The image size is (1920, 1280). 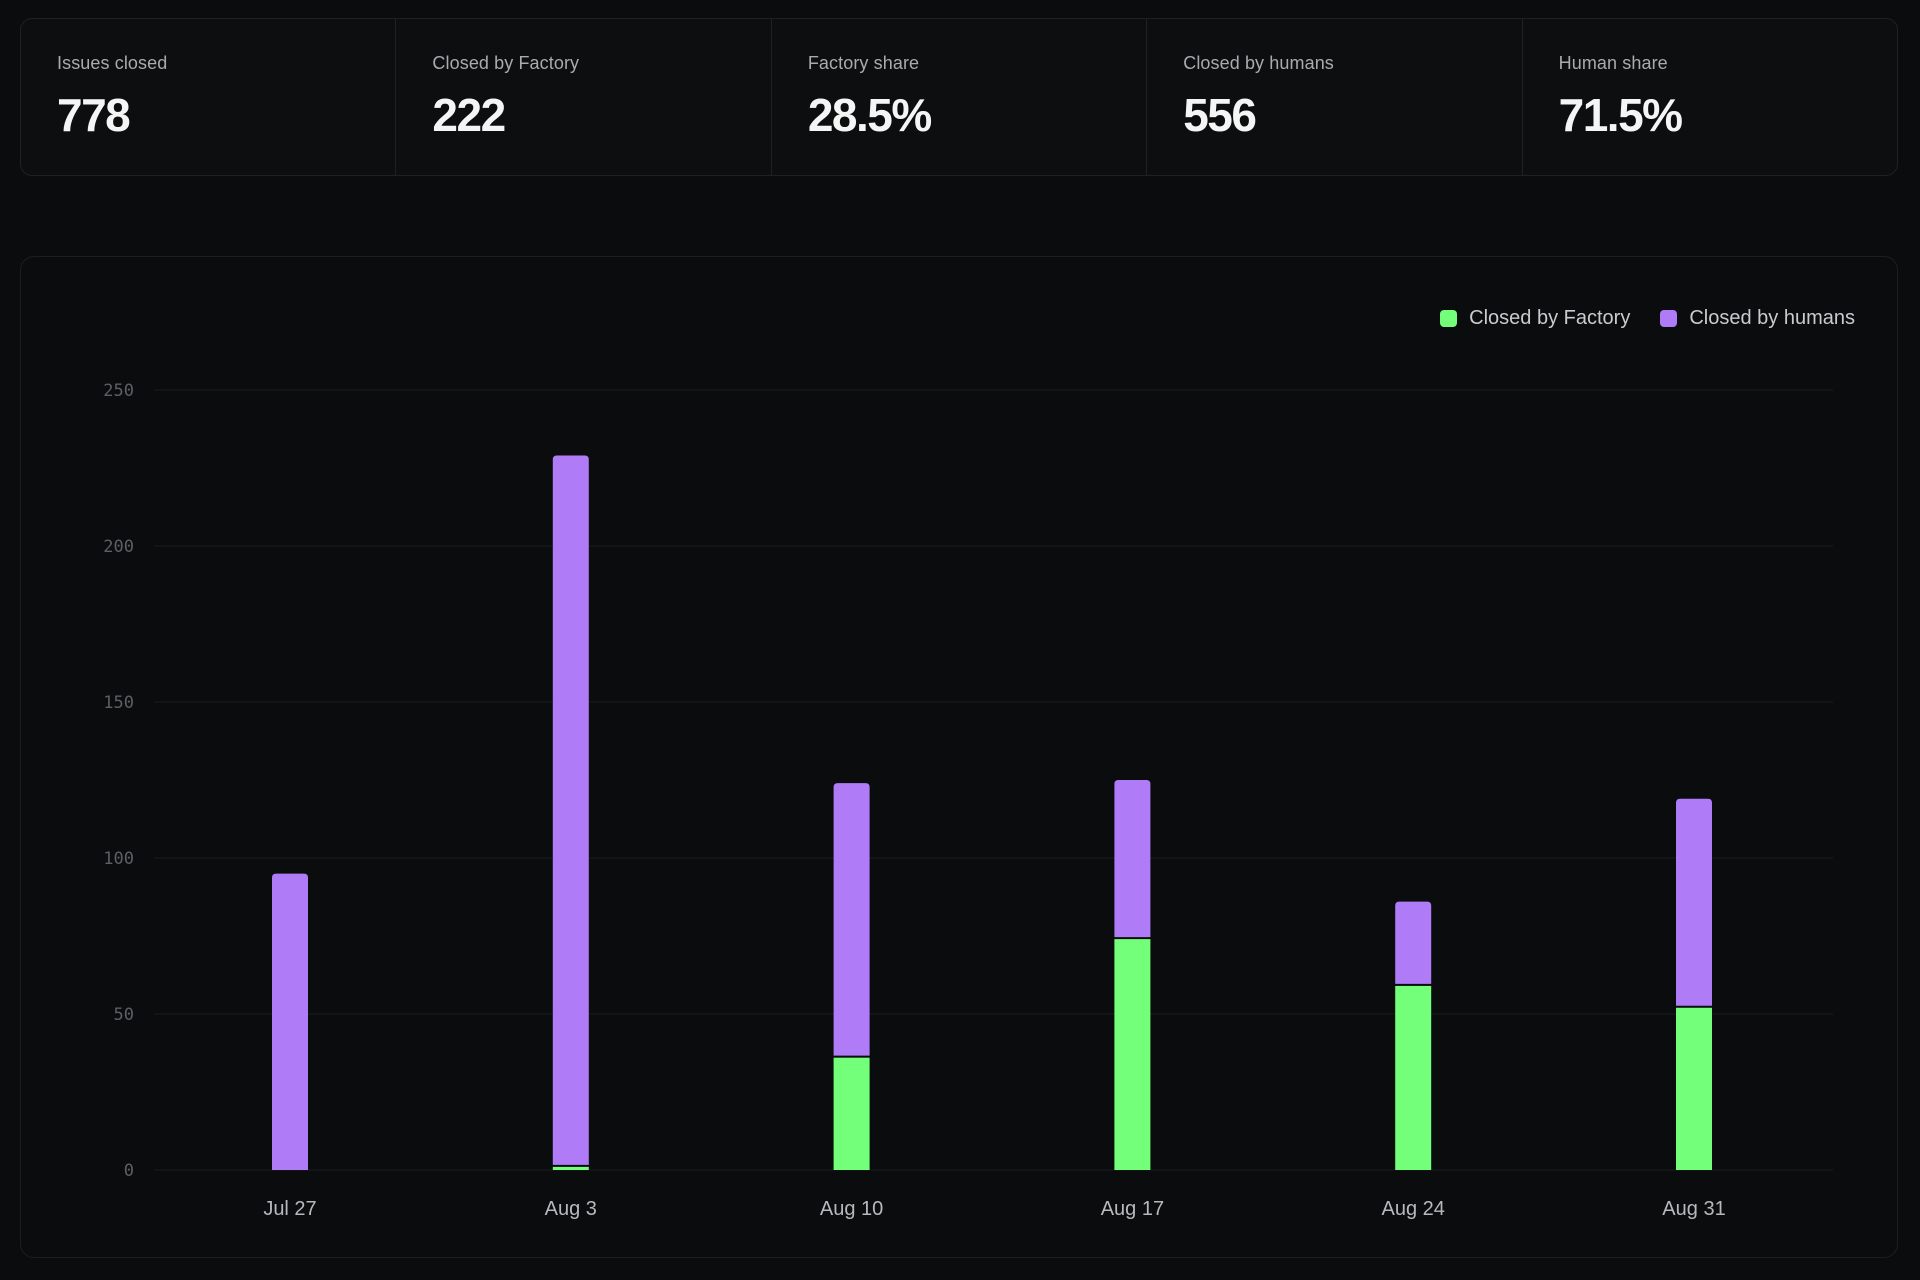 I want to click on stat-closed-by-factory: Closed by Factory 222, so click(x=584, y=97).